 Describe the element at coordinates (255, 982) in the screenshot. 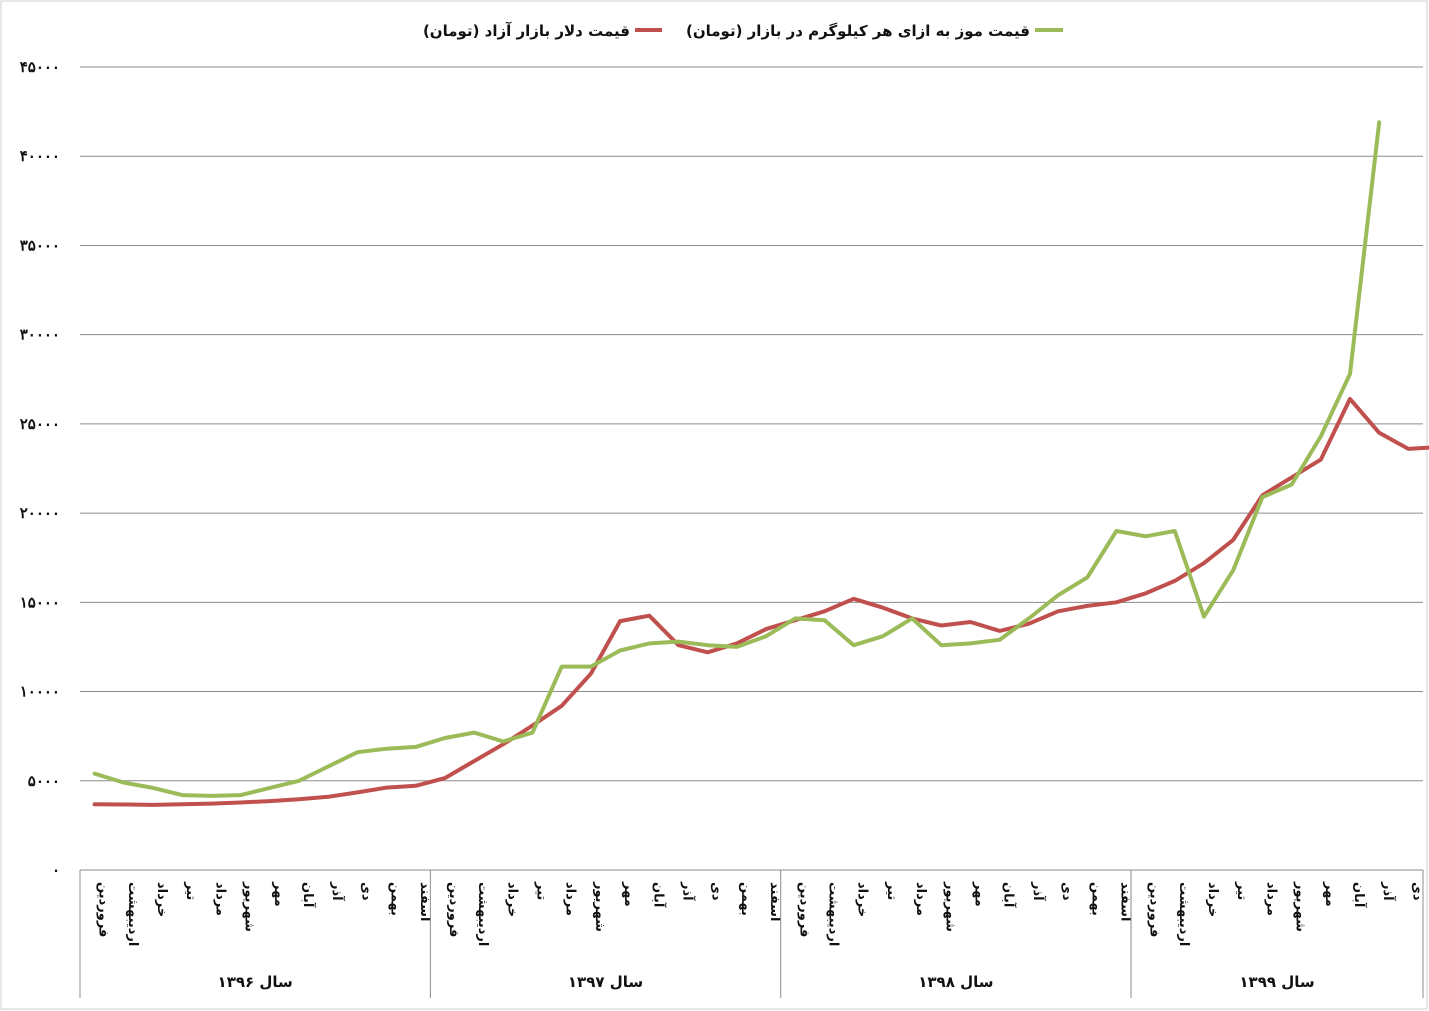

I see `x-group-label: سال ۱۳۹۶` at that location.